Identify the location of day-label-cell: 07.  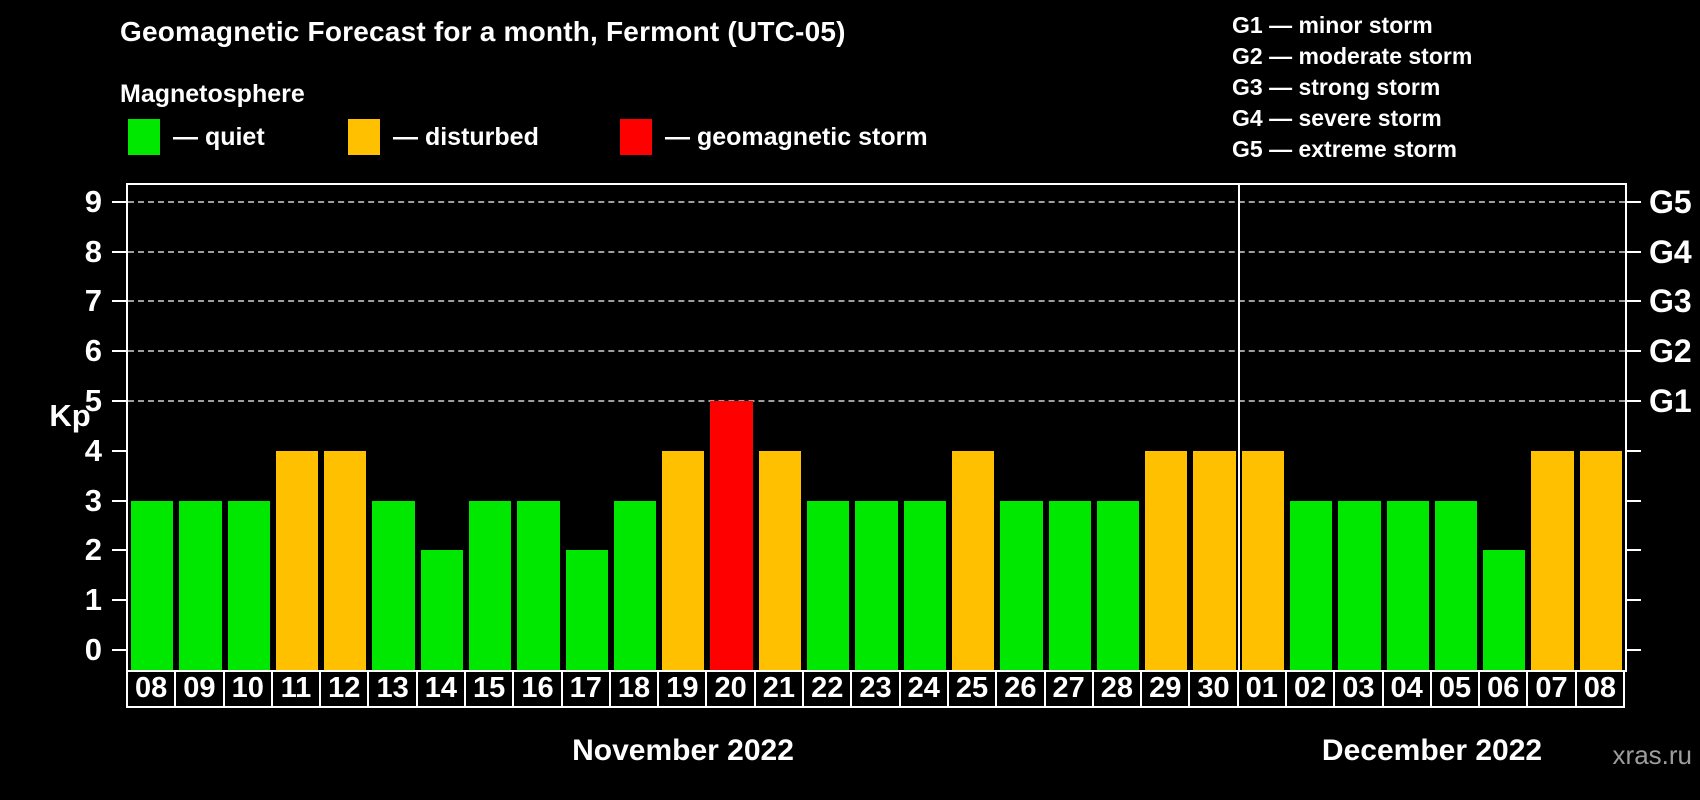
(1551, 689).